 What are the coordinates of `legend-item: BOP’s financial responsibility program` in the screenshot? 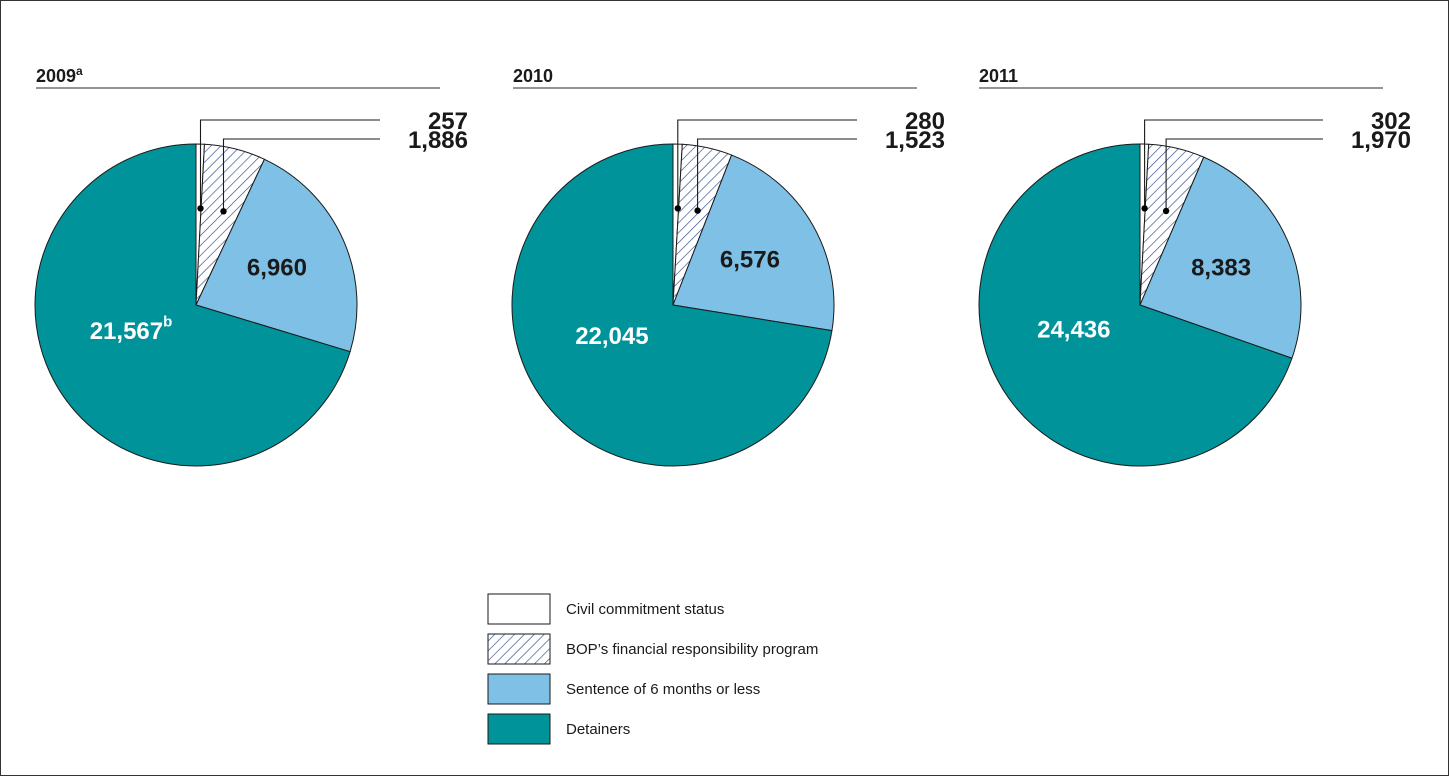 It's located at (652, 649).